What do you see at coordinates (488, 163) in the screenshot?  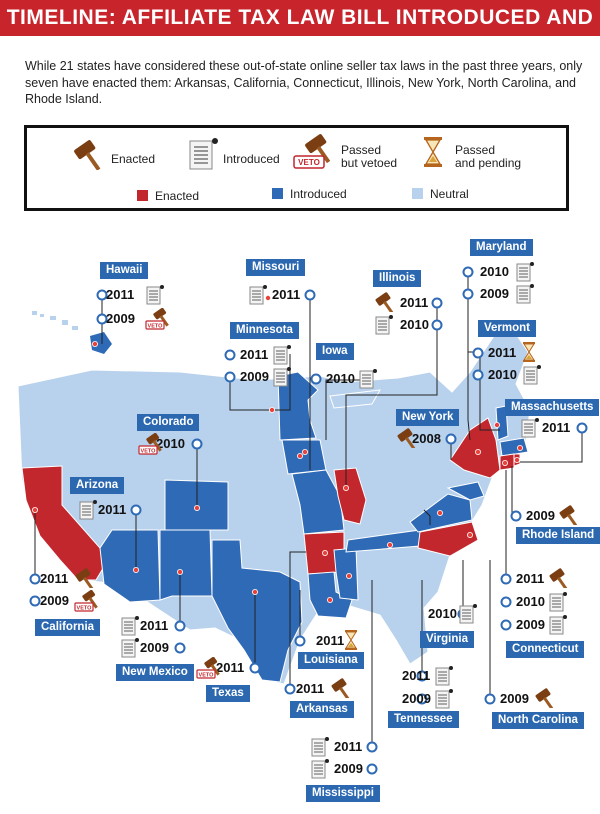 I see `legend-icon-pending-line2: and pending` at bounding box center [488, 163].